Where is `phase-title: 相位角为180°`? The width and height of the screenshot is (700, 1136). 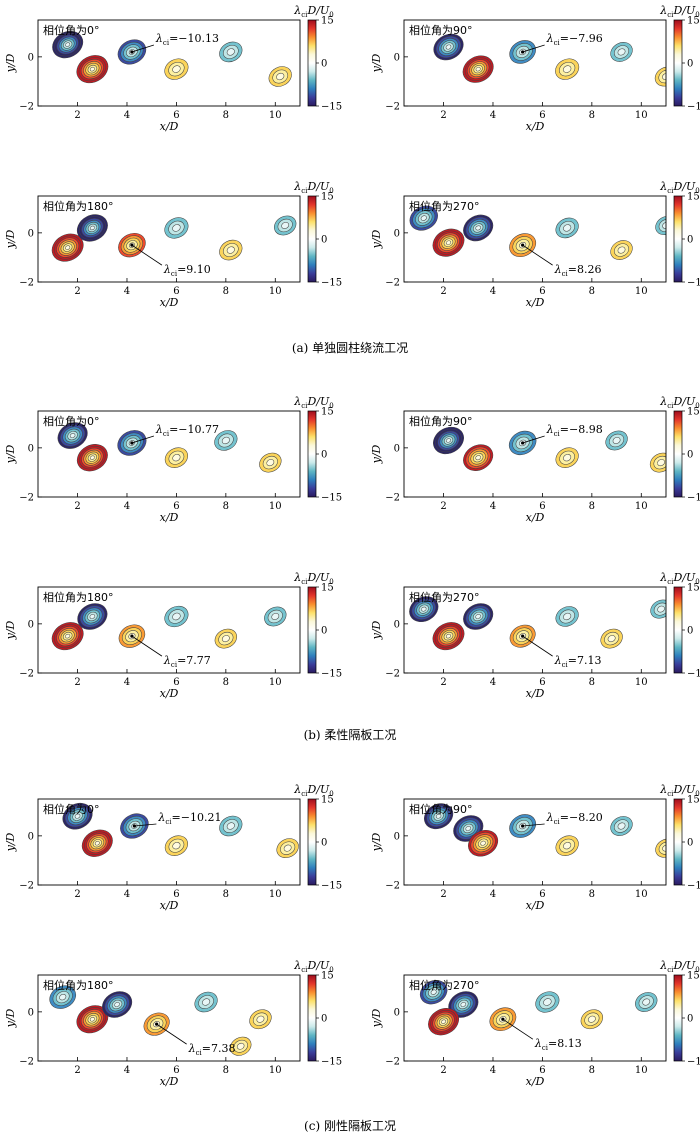
phase-title: 相位角为180° is located at coordinates (78, 985).